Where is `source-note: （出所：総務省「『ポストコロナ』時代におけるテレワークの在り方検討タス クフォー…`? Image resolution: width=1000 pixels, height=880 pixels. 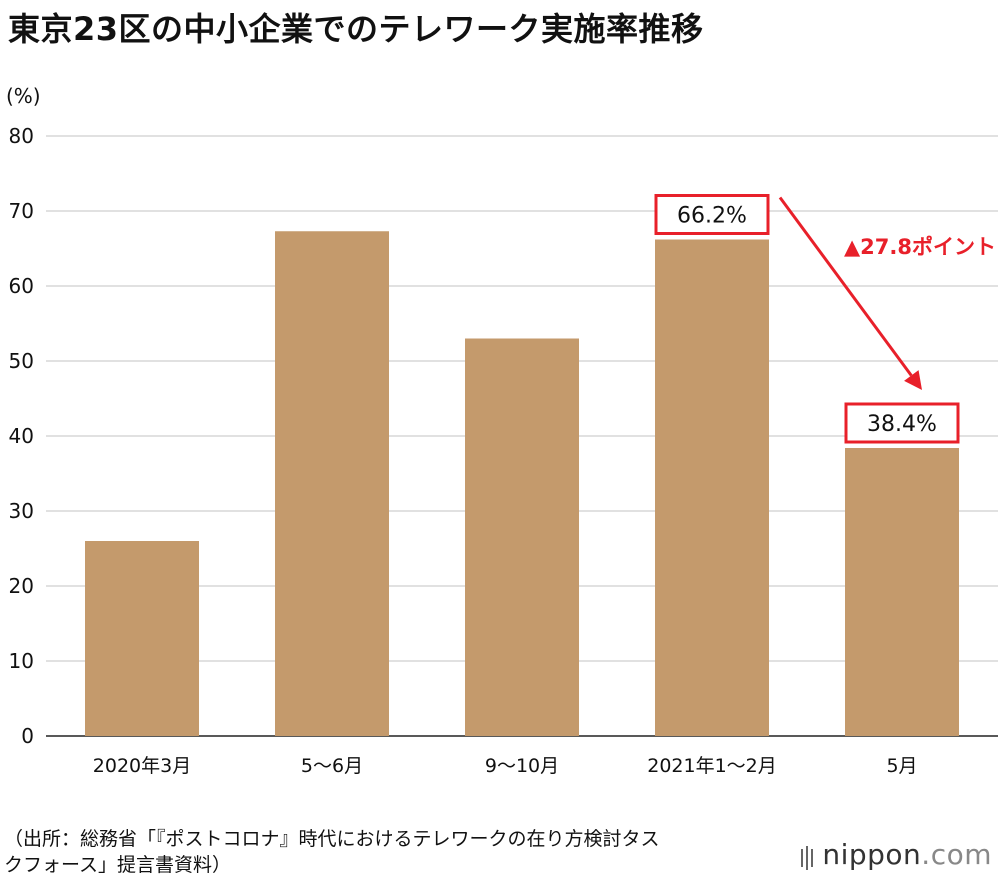
source-note: （出所：総務省「『ポストコロナ』時代におけるテレワークの在り方検討タス クフォー… is located at coordinates (332, 852).